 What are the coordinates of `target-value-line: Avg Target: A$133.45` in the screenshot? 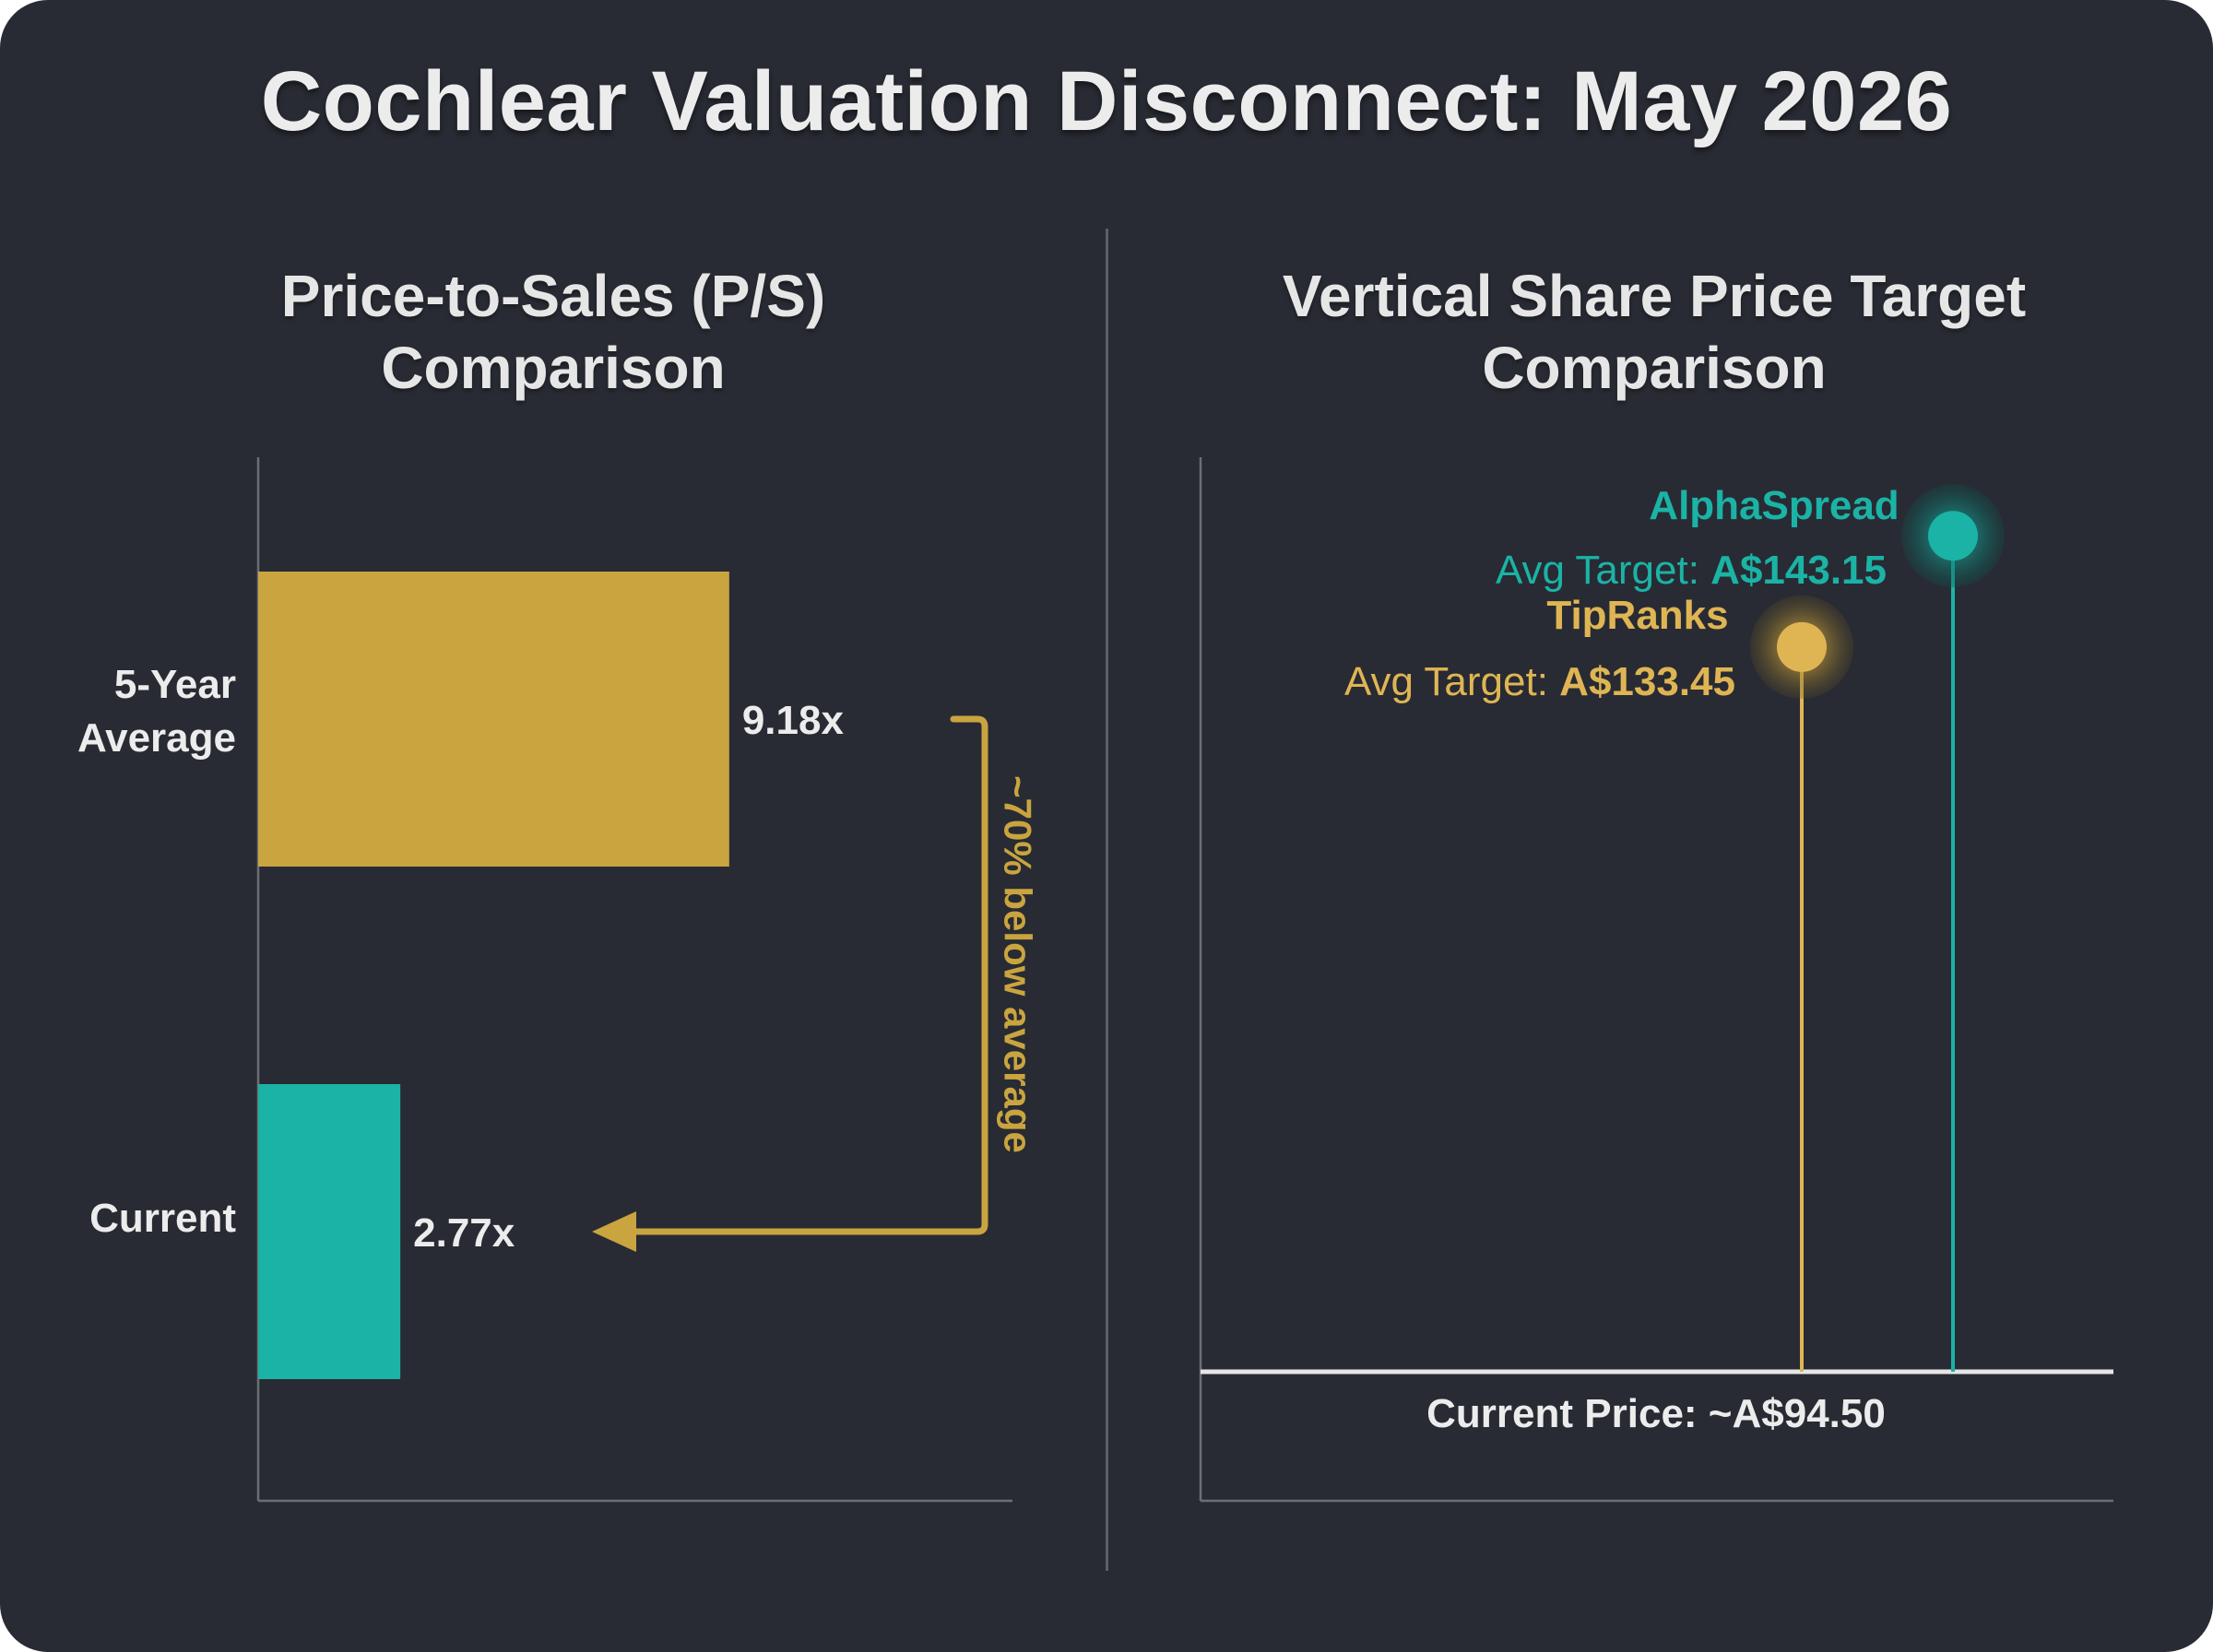 It's located at (1539, 681).